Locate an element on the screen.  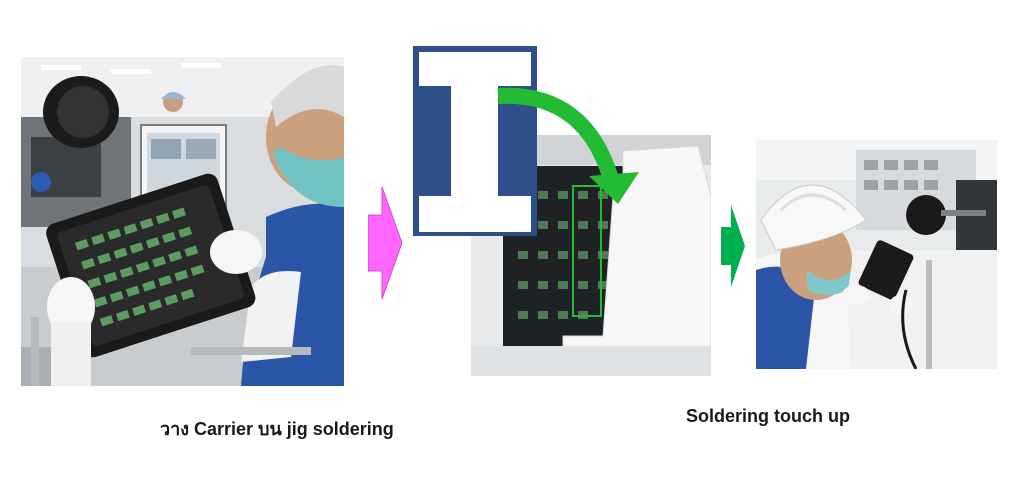
caption-step-1: วาง Carrier บน jig soldering is located at coordinates (277, 429).